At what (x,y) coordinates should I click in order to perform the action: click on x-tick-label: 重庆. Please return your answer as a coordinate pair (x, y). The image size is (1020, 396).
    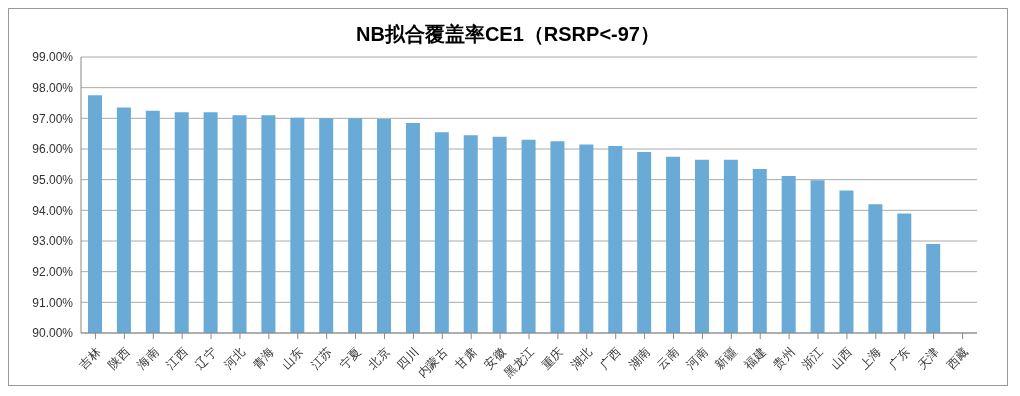
    Looking at the image, I should click on (552, 359).